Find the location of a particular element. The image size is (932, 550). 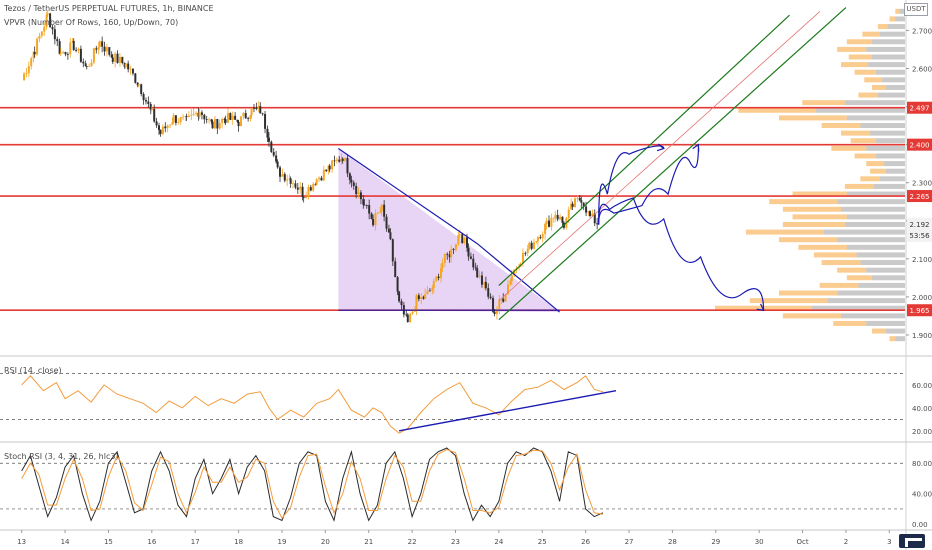

stoch-tick-label: 80.00 is located at coordinates (922, 464).